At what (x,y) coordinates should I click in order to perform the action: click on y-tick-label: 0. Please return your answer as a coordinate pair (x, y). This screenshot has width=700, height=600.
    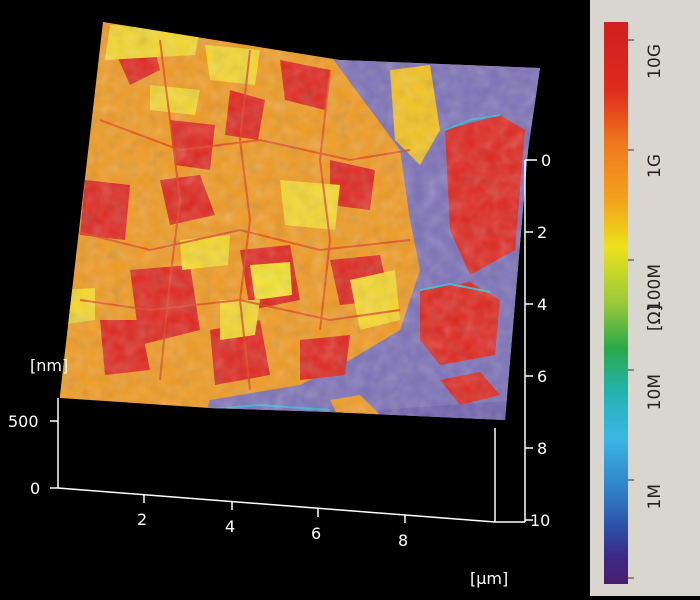
    Looking at the image, I should click on (546, 160).